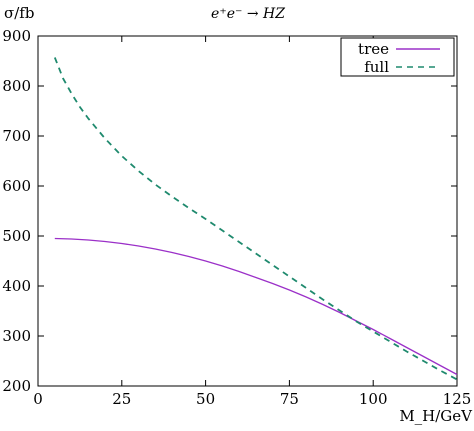 The height and width of the screenshot is (431, 474). What do you see at coordinates (16, 386) in the screenshot?
I see `y-tick-label: 200` at bounding box center [16, 386].